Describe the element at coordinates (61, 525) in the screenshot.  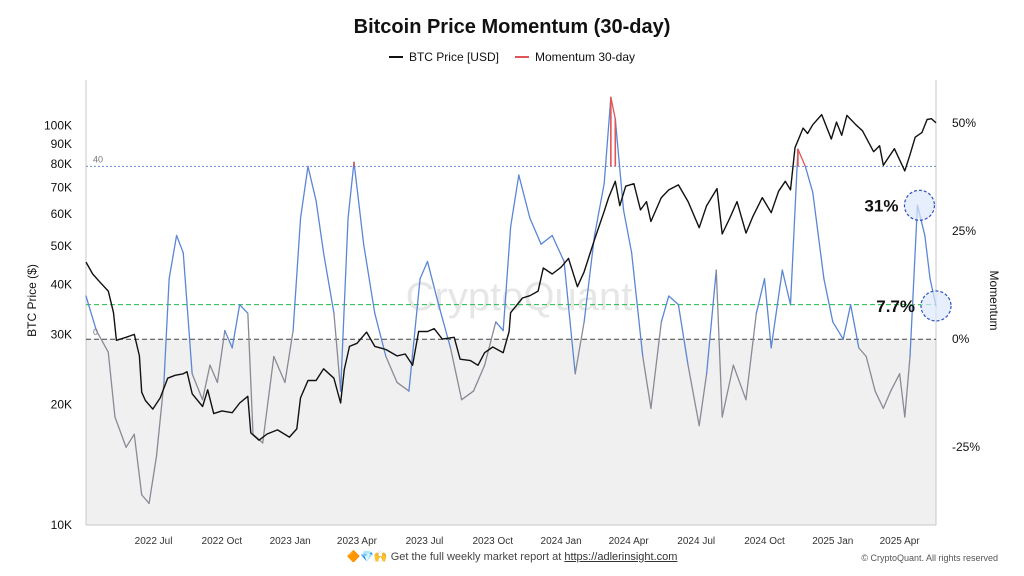
I see `y-left-tick-label: 10K` at that location.